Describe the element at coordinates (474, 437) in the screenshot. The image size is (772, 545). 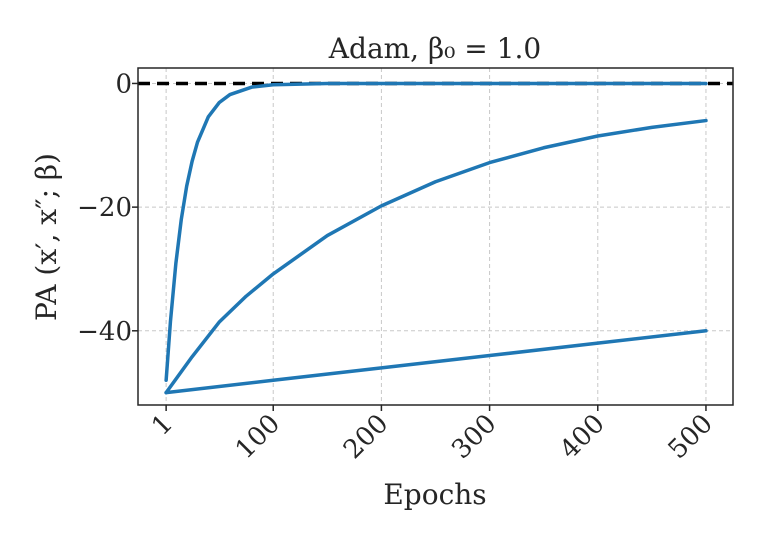
I see `x-tick-label: 300` at that location.